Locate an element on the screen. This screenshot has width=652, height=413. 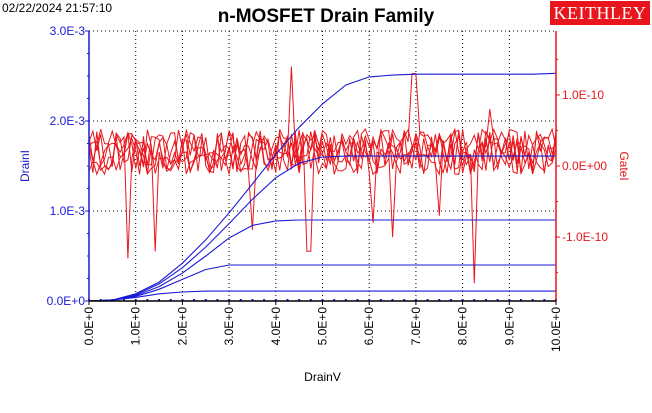
x-tick-label: 1.0E+0 is located at coordinates (136, 326).